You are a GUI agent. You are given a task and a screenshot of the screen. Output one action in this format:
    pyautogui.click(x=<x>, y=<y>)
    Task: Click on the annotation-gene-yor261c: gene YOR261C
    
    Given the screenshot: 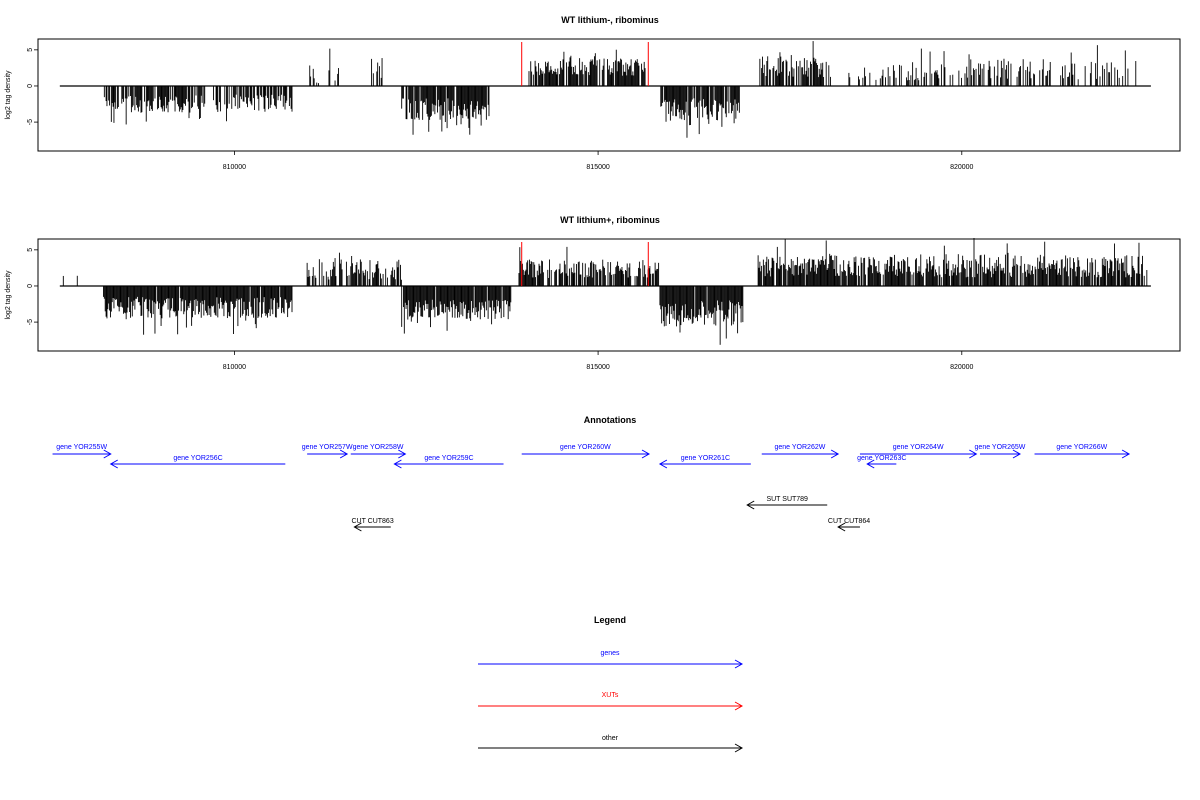 What is the action you would take?
    pyautogui.click(x=704, y=462)
    